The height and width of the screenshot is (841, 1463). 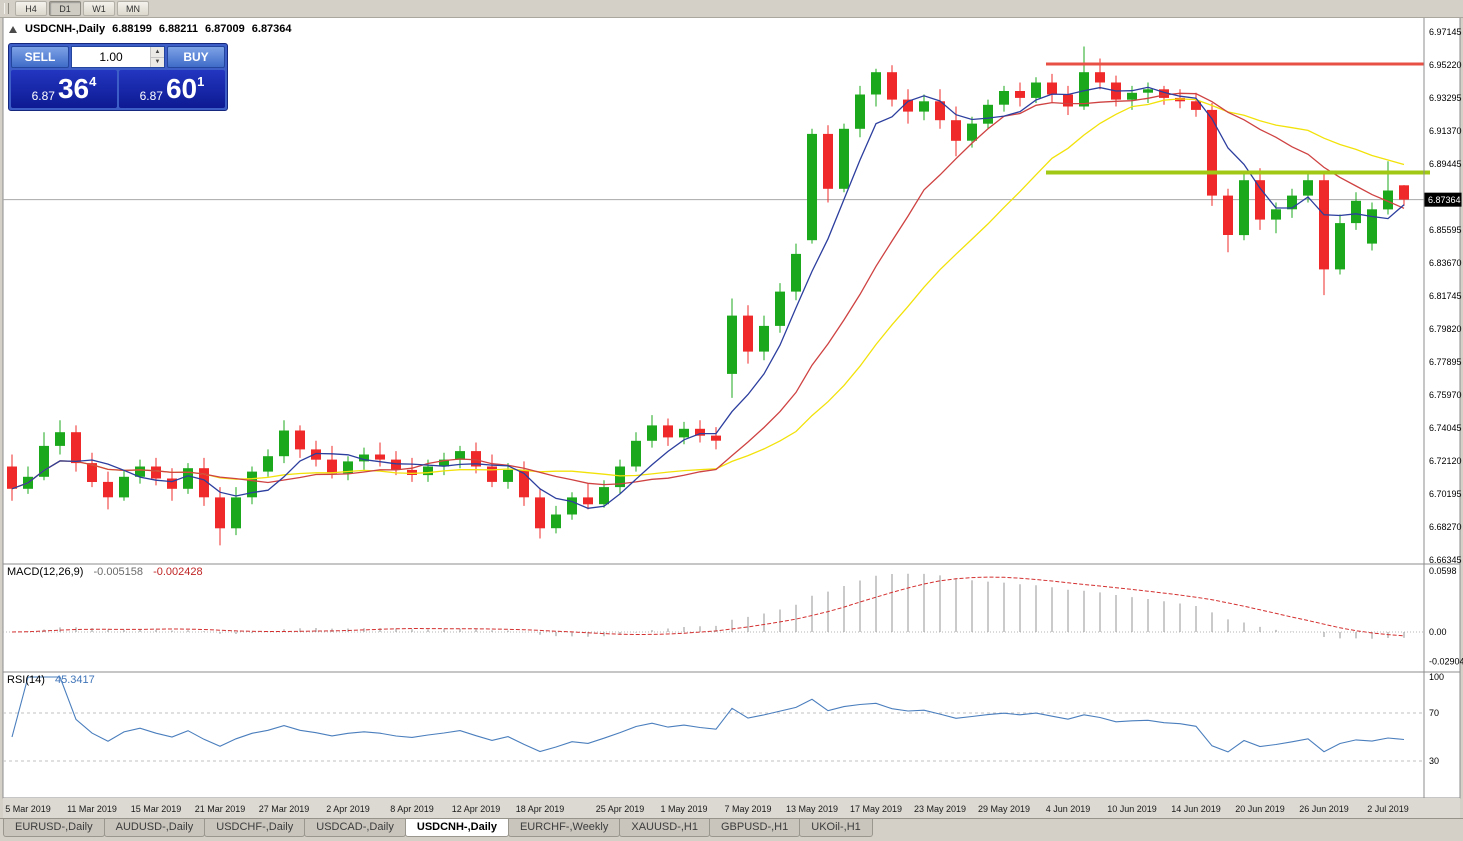 I want to click on current-price-badge-text: 6.87364, so click(x=1444, y=200).